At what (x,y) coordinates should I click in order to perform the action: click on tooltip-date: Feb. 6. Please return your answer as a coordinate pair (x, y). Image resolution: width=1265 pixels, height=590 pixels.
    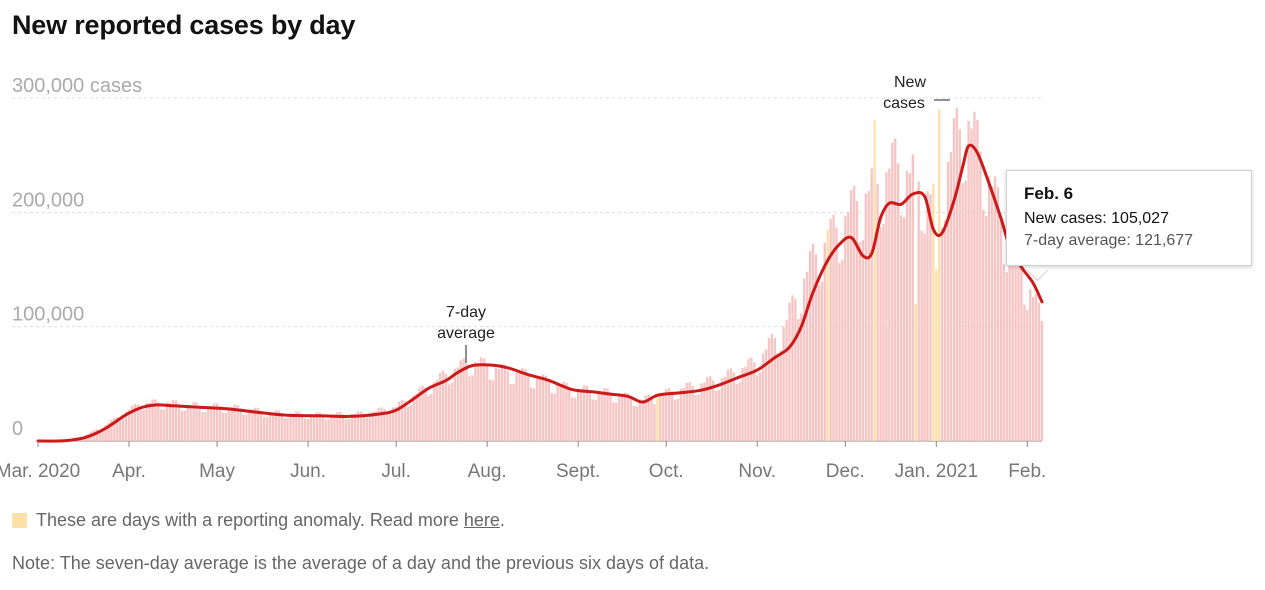
    Looking at the image, I should click on (1049, 193).